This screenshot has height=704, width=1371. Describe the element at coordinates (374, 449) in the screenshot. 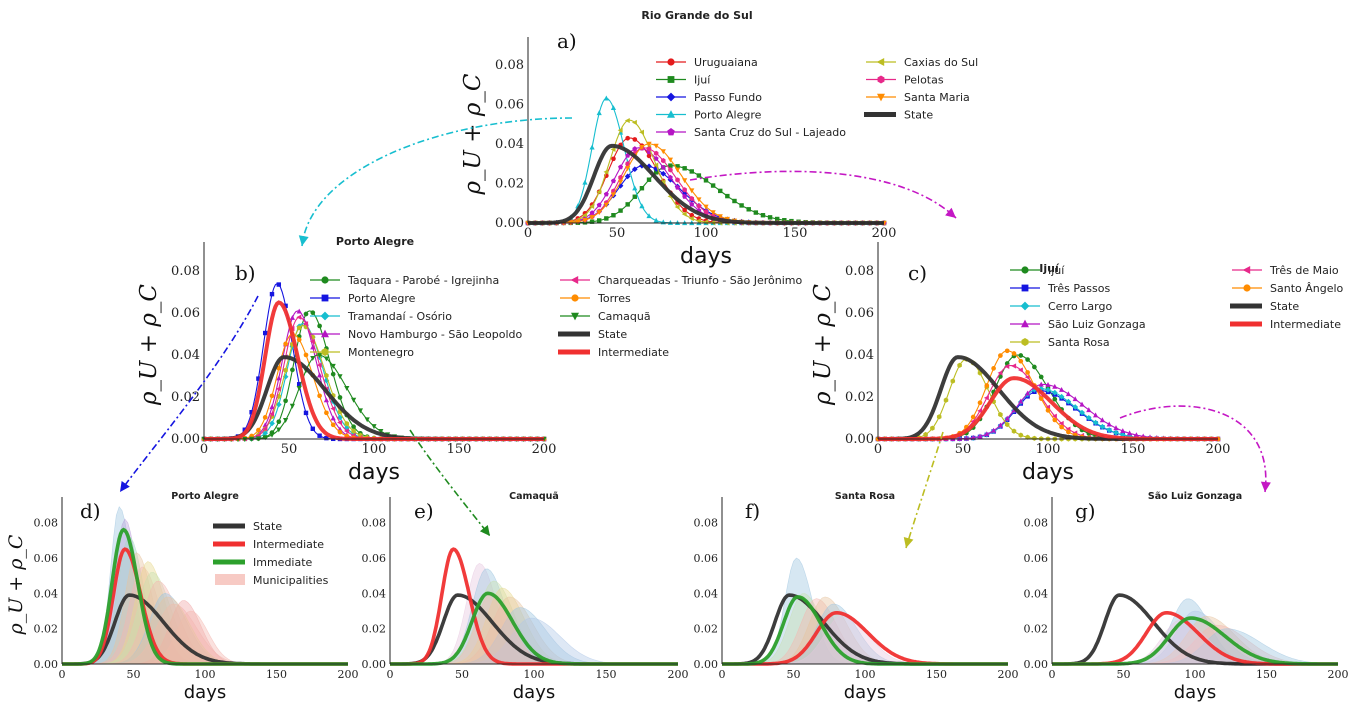

I see `x-tick-label: 100` at that location.